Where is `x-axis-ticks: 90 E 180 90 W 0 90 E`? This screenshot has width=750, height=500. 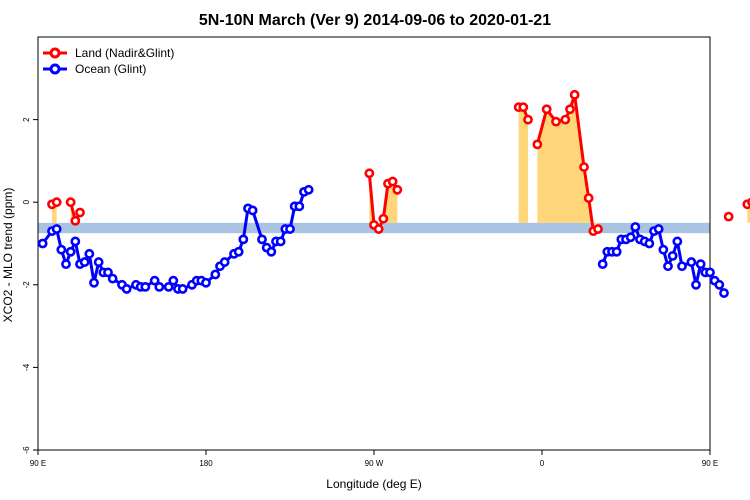
x-axis-ticks: 90 E 180 90 W 0 90 E is located at coordinates (374, 459).